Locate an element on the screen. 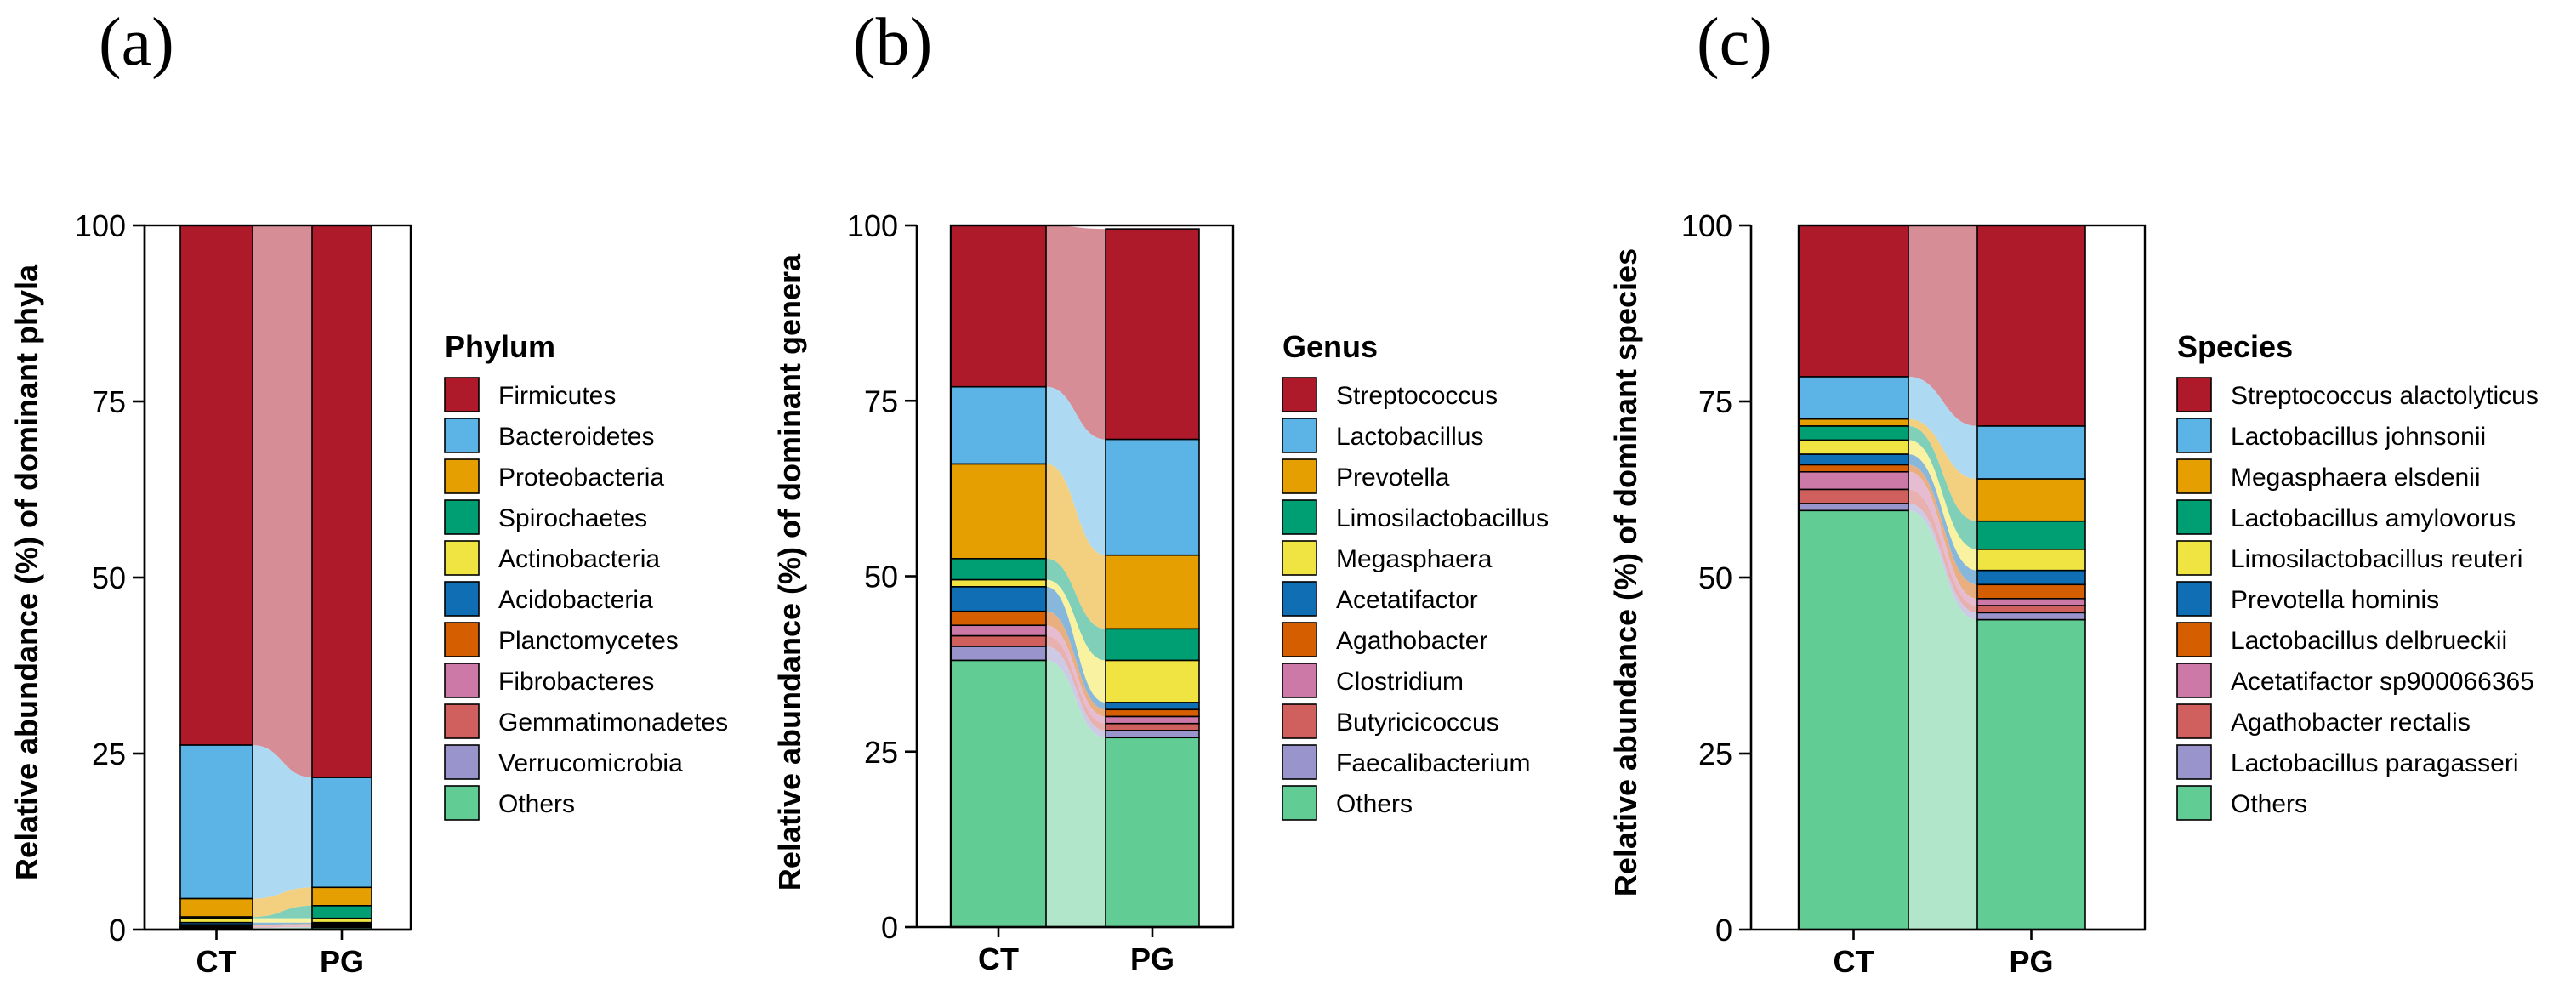 The image size is (2576, 990). legend-swatch-fibrobacteres is located at coordinates (462, 680).